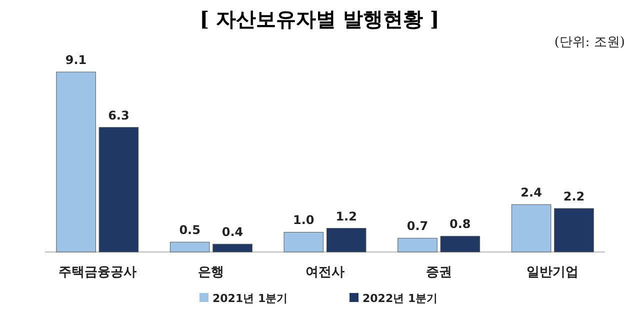  What do you see at coordinates (189, 230) in the screenshot?
I see `data-label: 0.5` at bounding box center [189, 230].